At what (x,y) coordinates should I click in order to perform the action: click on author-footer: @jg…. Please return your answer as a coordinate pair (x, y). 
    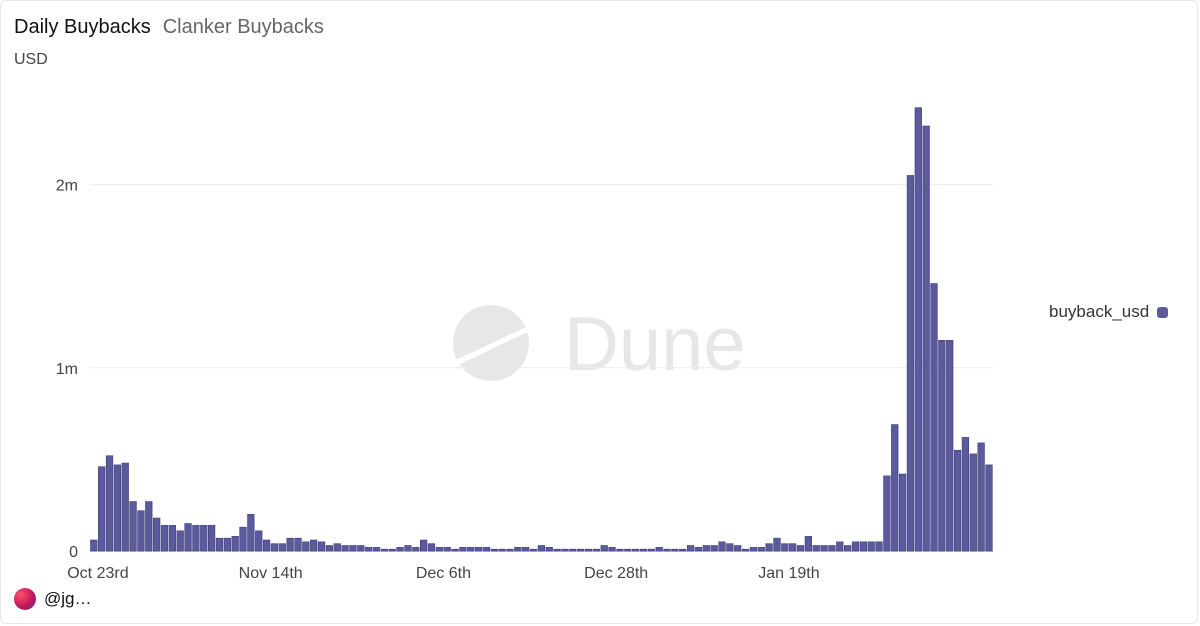
    Looking at the image, I should click on (53, 599).